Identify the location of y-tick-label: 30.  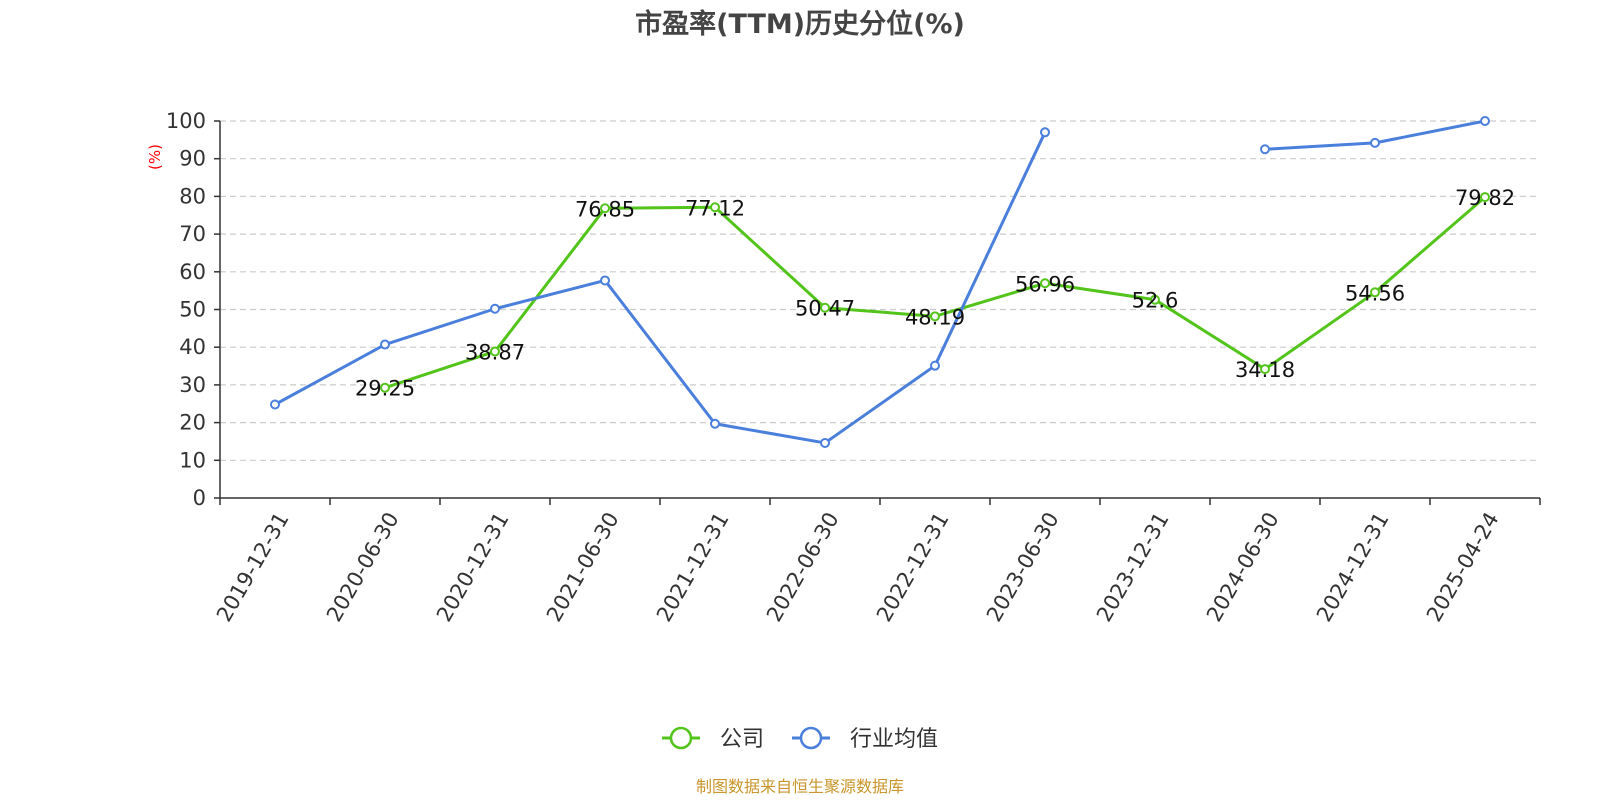
(192, 385).